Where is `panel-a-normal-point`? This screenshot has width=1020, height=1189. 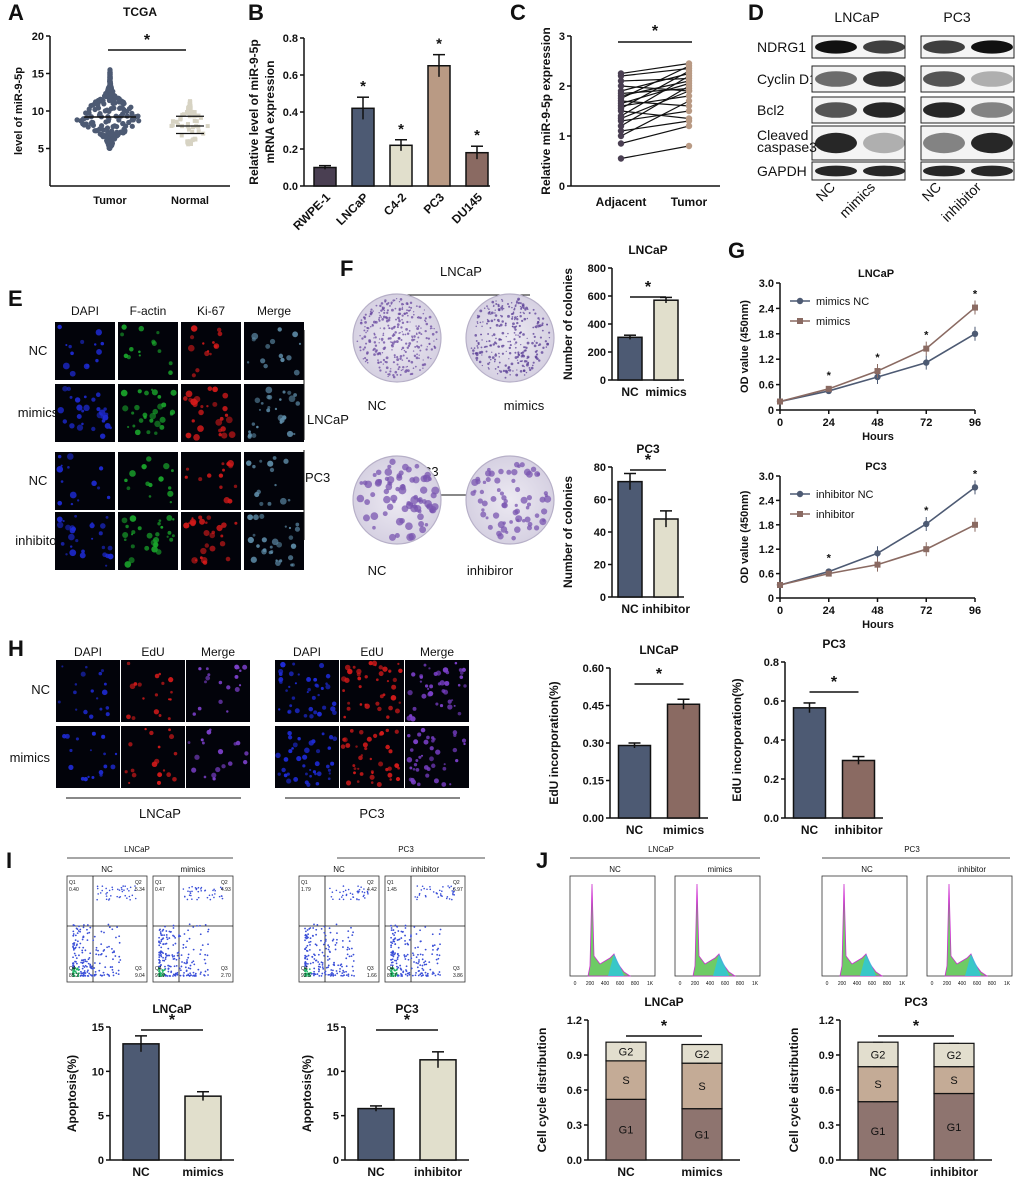 panel-a-normal-point is located at coordinates (194, 120).